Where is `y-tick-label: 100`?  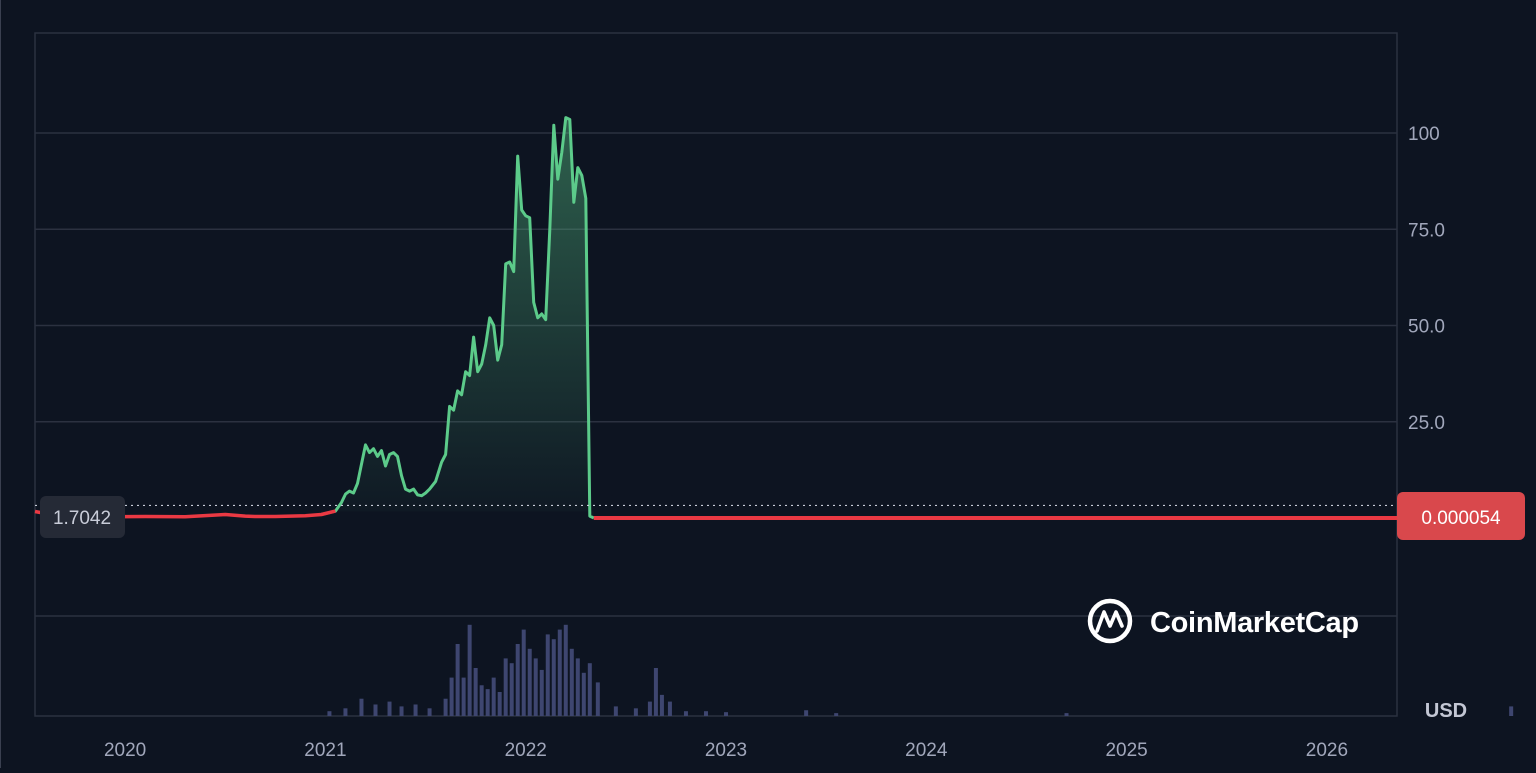 y-tick-label: 100 is located at coordinates (1424, 134).